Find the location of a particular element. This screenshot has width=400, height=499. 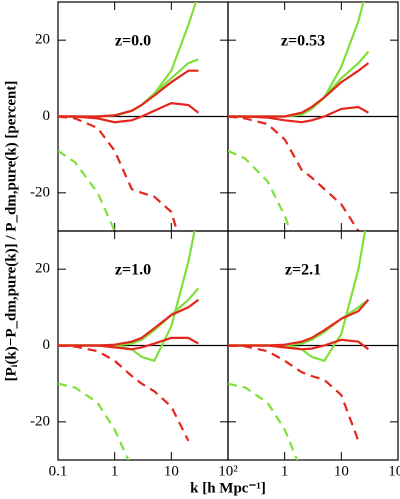

panel-title: z=0.53 is located at coordinates (303, 41).